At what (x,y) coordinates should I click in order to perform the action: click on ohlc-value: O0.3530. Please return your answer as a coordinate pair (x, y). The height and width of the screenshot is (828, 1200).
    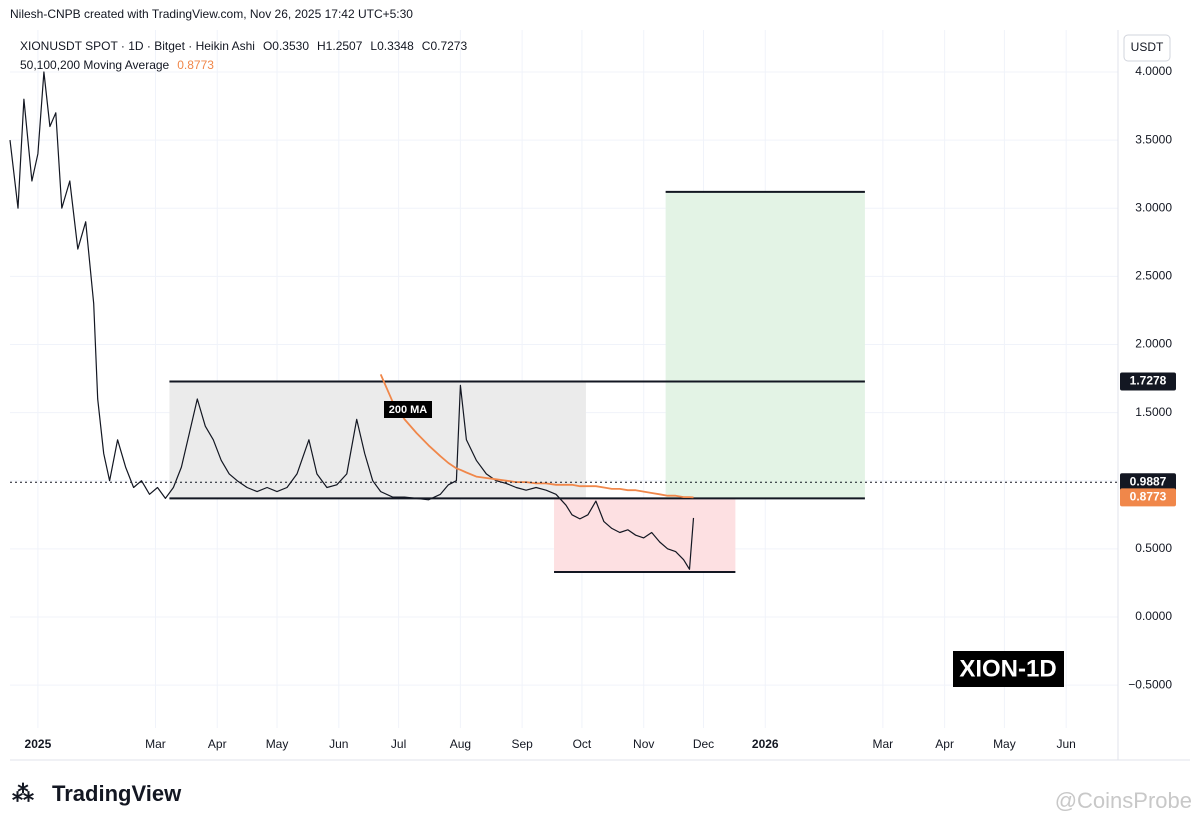
    Looking at the image, I should click on (286, 46).